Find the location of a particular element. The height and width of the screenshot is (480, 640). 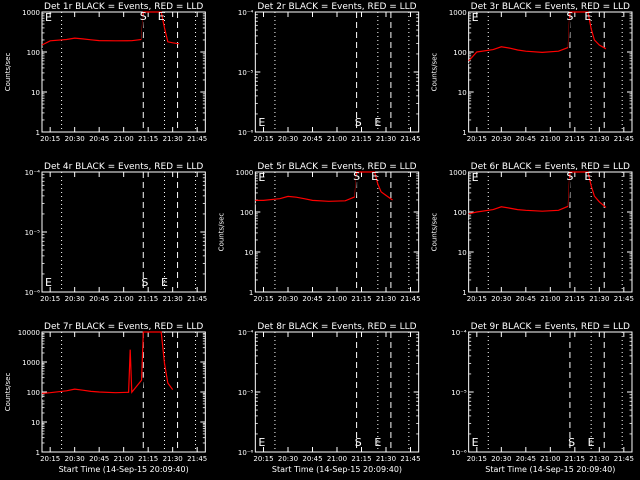

panel-6-ytick-label: 100 is located at coordinates (459, 213).